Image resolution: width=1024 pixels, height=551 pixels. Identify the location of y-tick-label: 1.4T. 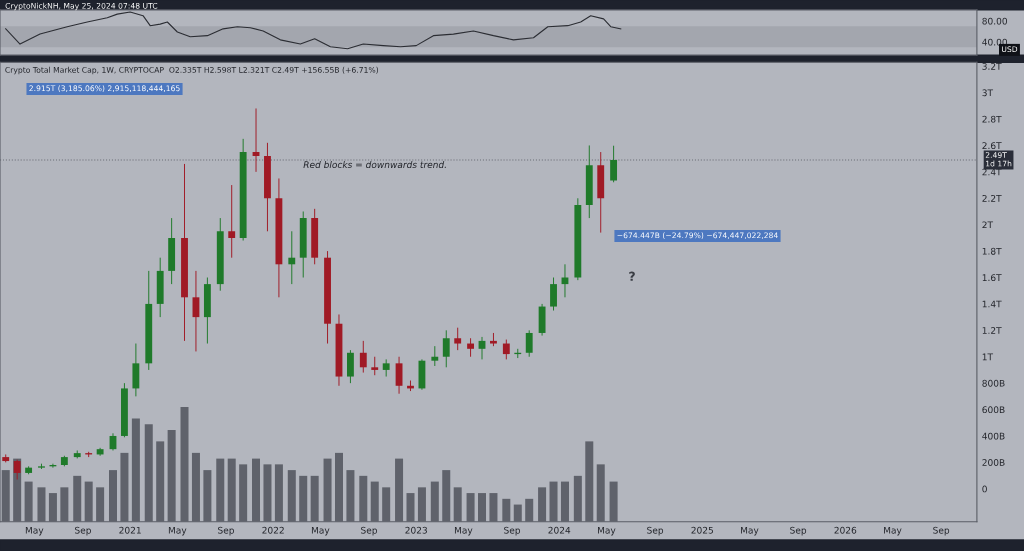
(992, 304).